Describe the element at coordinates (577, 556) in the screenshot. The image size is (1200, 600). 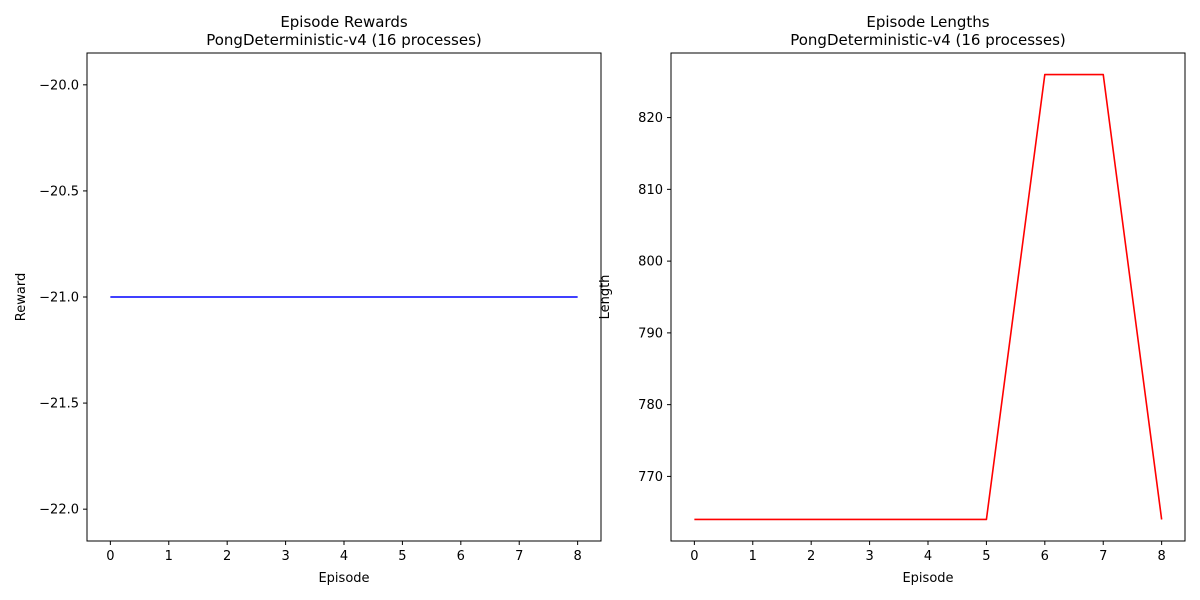
I see `rewards-x-tick-label: 8` at that location.